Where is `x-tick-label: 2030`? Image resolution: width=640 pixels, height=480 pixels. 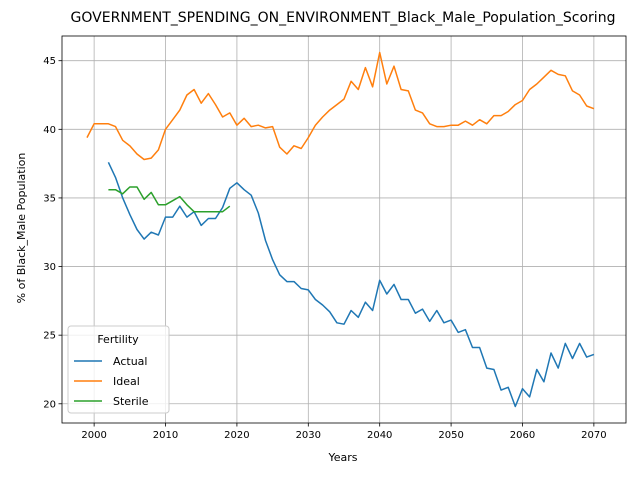
x-tick-label: 2030 is located at coordinates (308, 435).